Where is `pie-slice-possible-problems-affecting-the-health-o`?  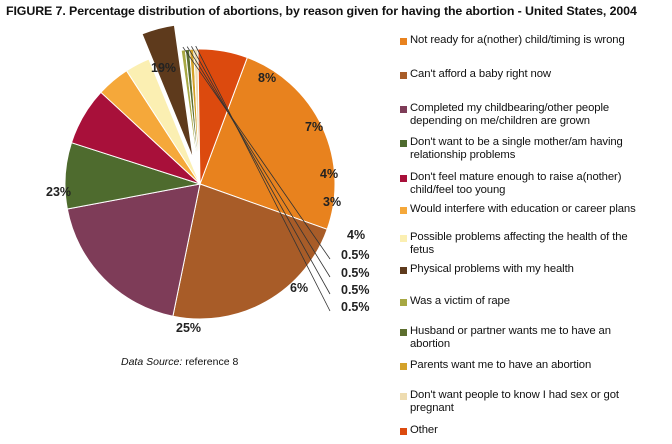 pie-slice-possible-problems-affecting-the-health-o is located at coordinates (163, 121).